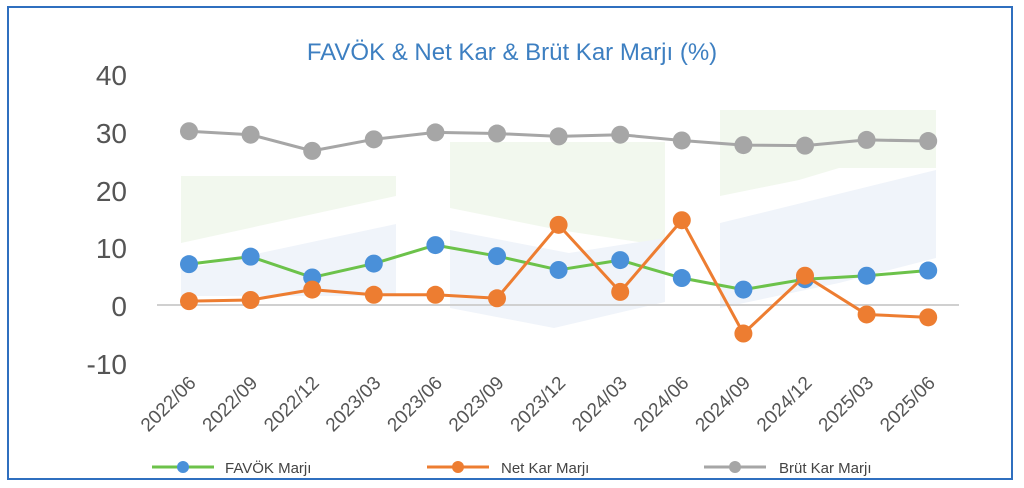 The height and width of the screenshot is (488, 1024). What do you see at coordinates (784, 404) in the screenshot?
I see `x-tick-label: 2024/12` at bounding box center [784, 404].